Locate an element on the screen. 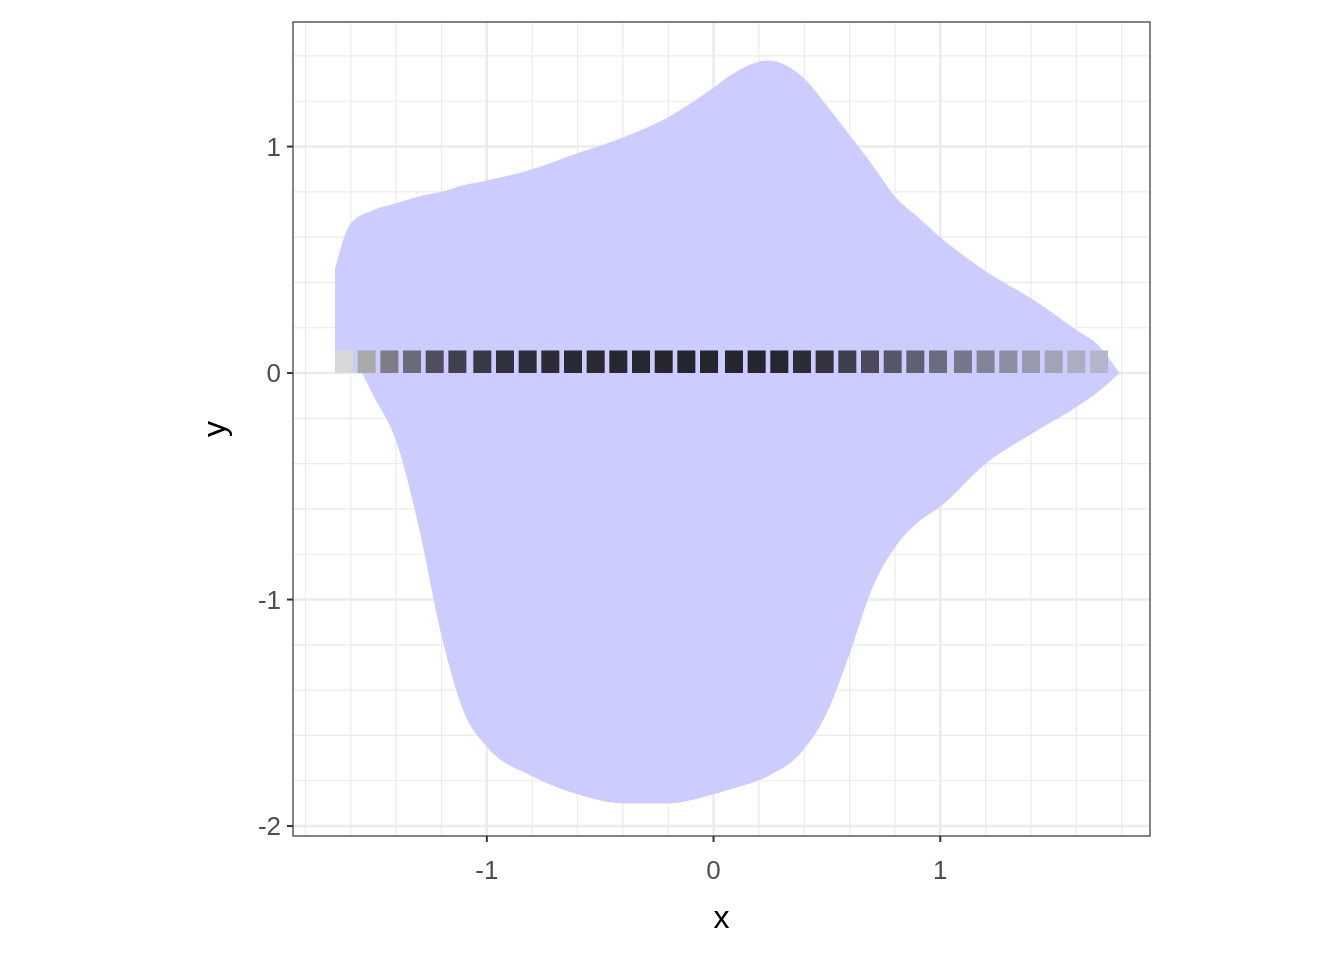 The image size is (1344, 960). y-tick-label: -2 is located at coordinates (269, 826).